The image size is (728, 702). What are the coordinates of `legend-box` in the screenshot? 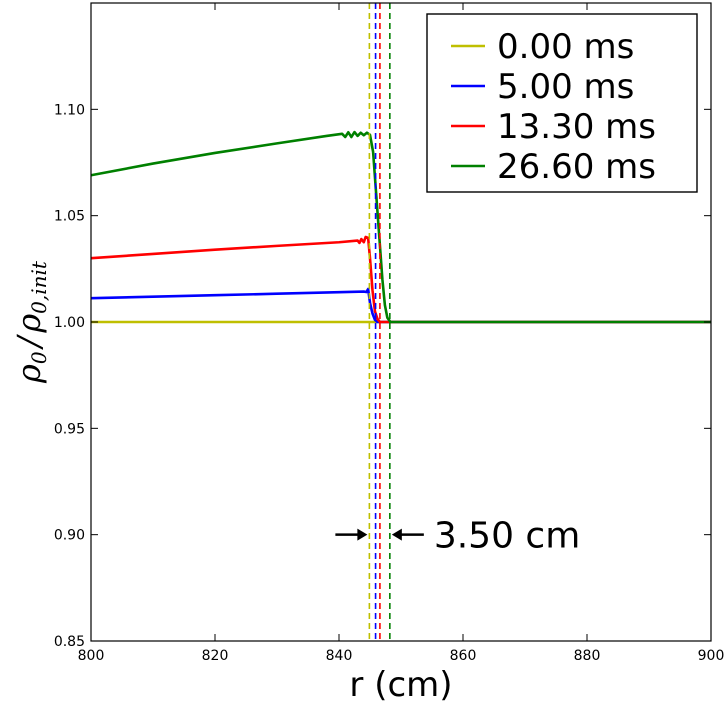 It's located at (562, 103).